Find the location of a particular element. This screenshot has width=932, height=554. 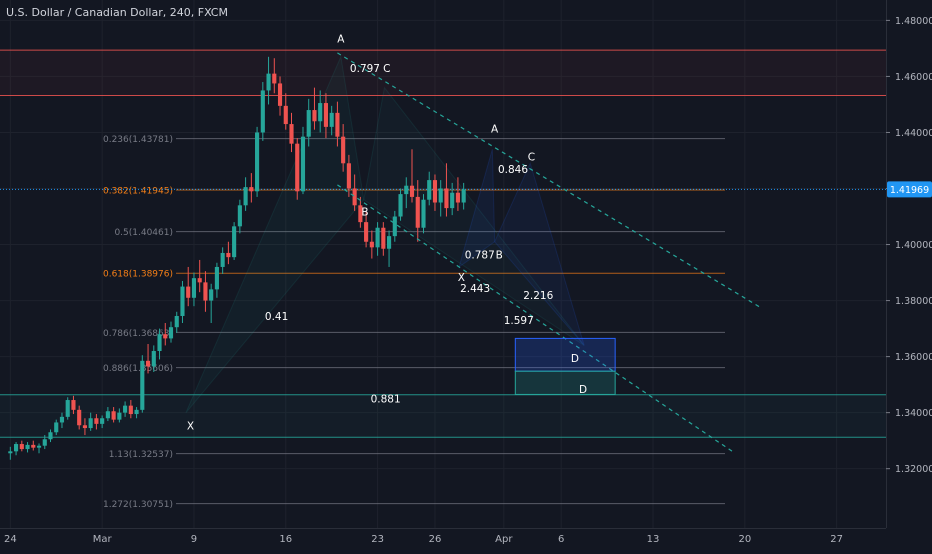

time-axis: 24 Mar 9 16 23 26 Apr 6 13 20 27 is located at coordinates (423, 539).